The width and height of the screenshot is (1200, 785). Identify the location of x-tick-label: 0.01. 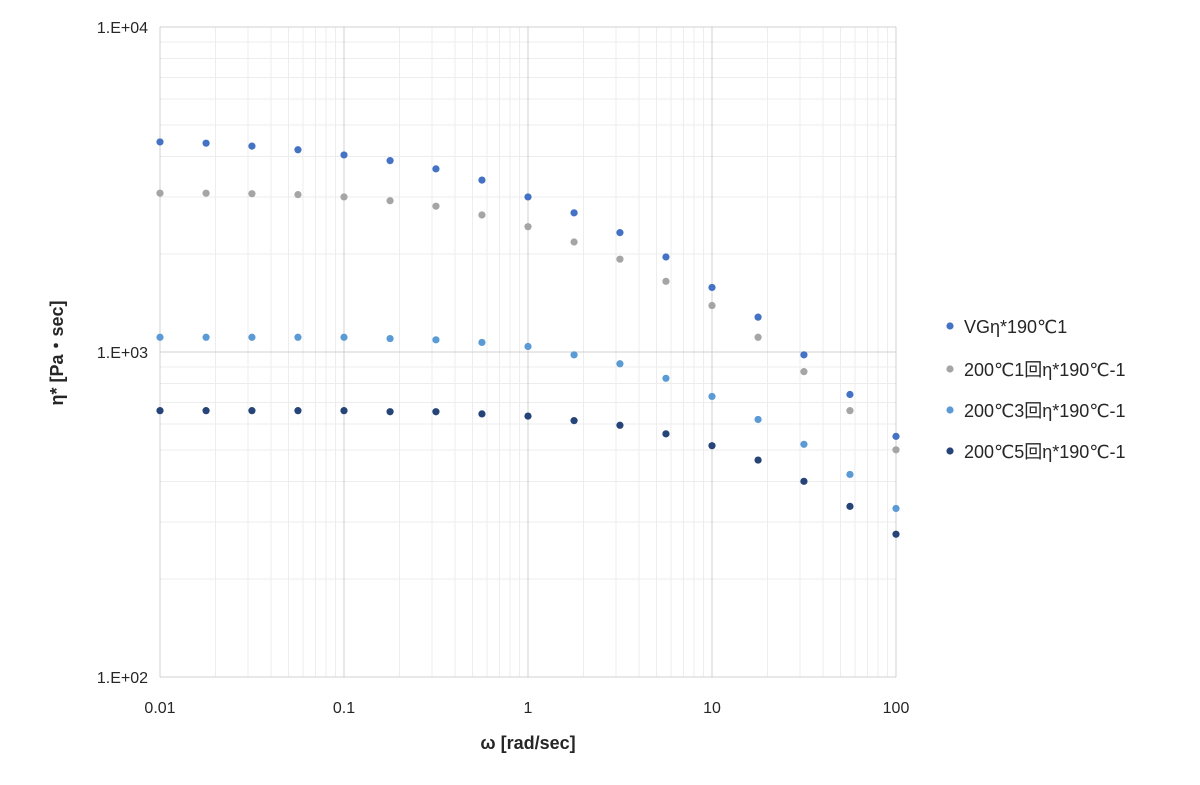
(159, 708).